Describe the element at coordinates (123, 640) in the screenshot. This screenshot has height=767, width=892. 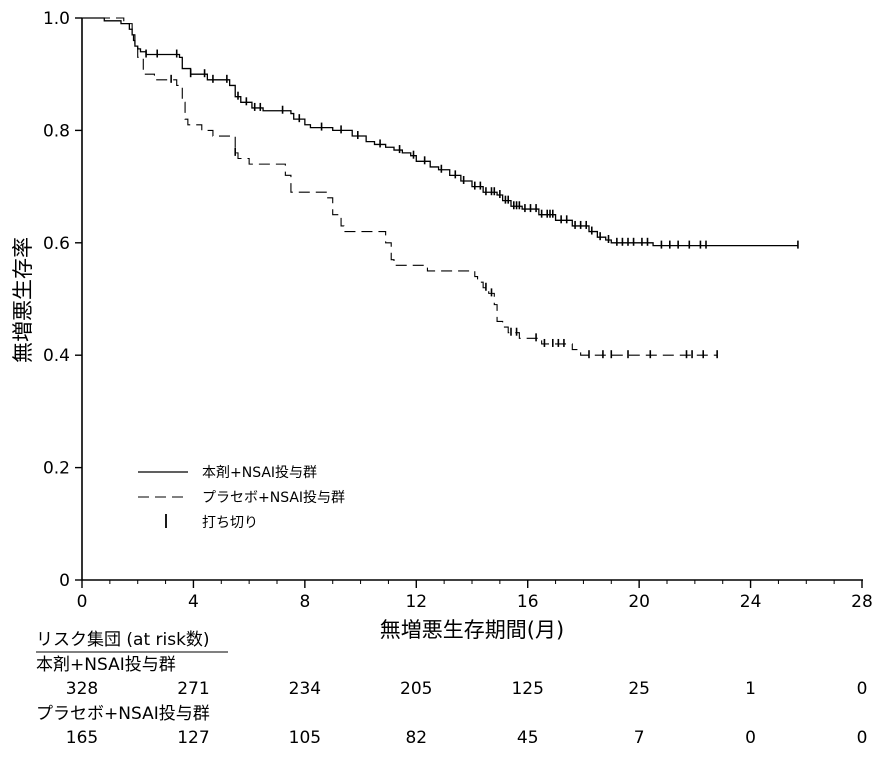
I see `risk-table-header: リスク集団 (at risk数)` at that location.